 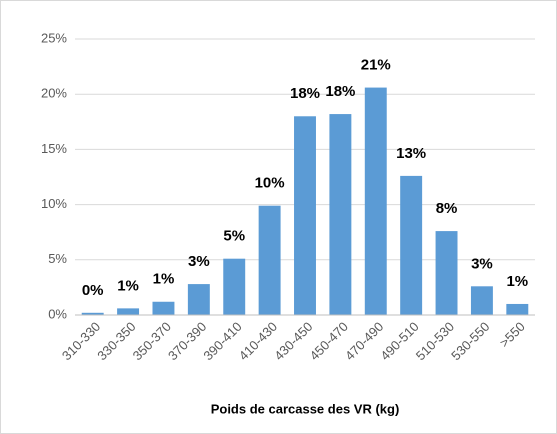 What do you see at coordinates (270, 183) in the screenshot?
I see `data-label: 10%` at bounding box center [270, 183].